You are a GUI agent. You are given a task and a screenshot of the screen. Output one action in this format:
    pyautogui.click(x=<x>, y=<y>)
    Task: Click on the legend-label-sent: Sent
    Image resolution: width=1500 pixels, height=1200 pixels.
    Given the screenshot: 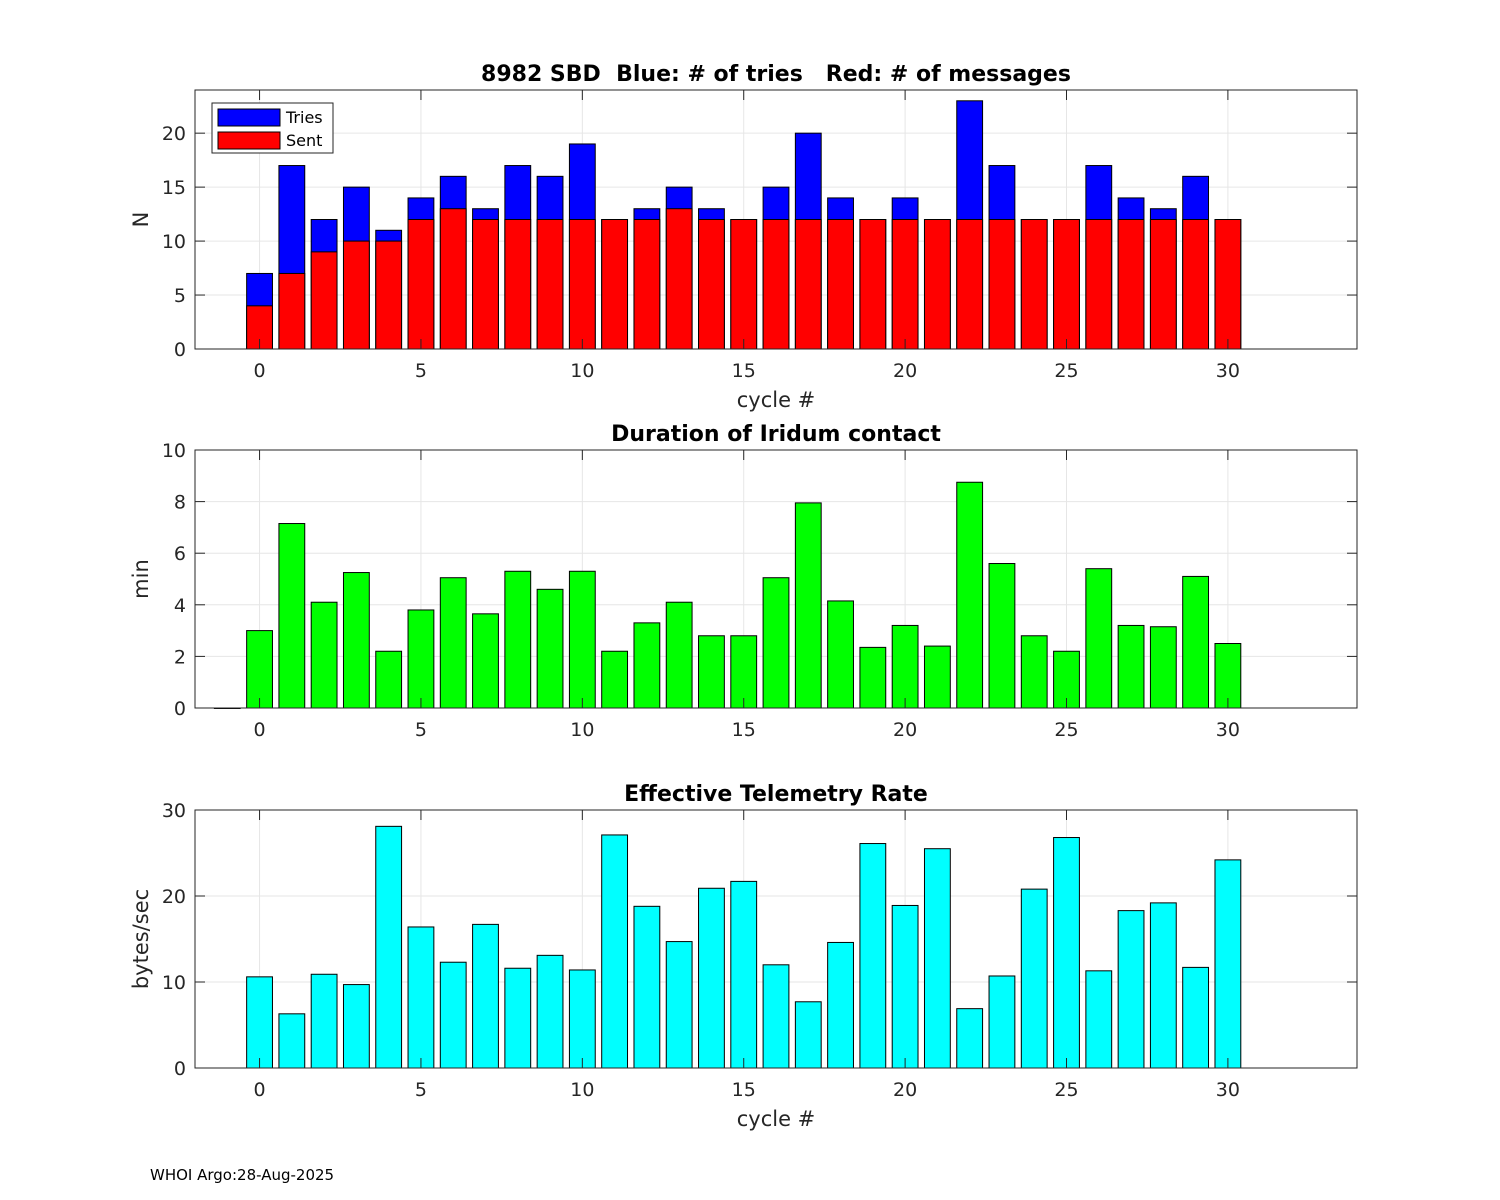 What is the action you would take?
    pyautogui.click(x=304, y=140)
    